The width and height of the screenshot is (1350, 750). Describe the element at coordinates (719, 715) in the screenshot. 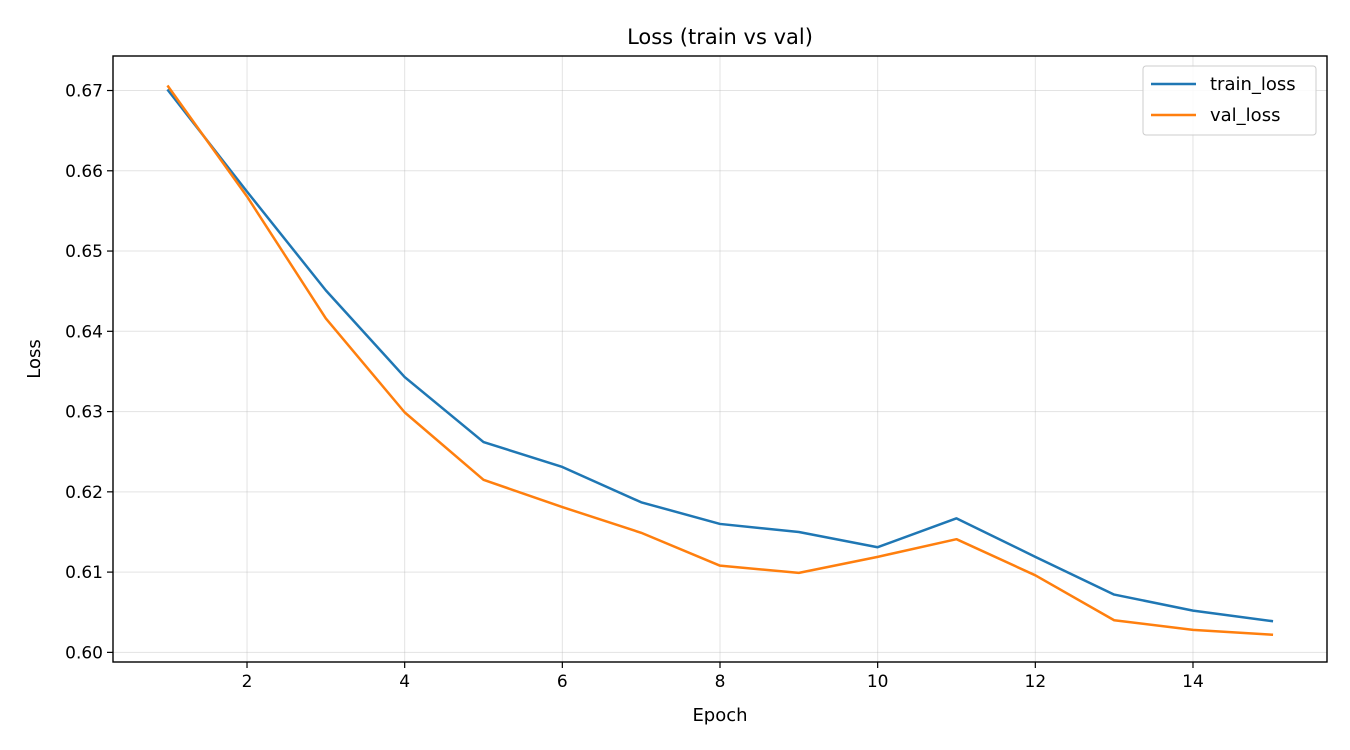

I see `x-axis-label: Epoch` at that location.